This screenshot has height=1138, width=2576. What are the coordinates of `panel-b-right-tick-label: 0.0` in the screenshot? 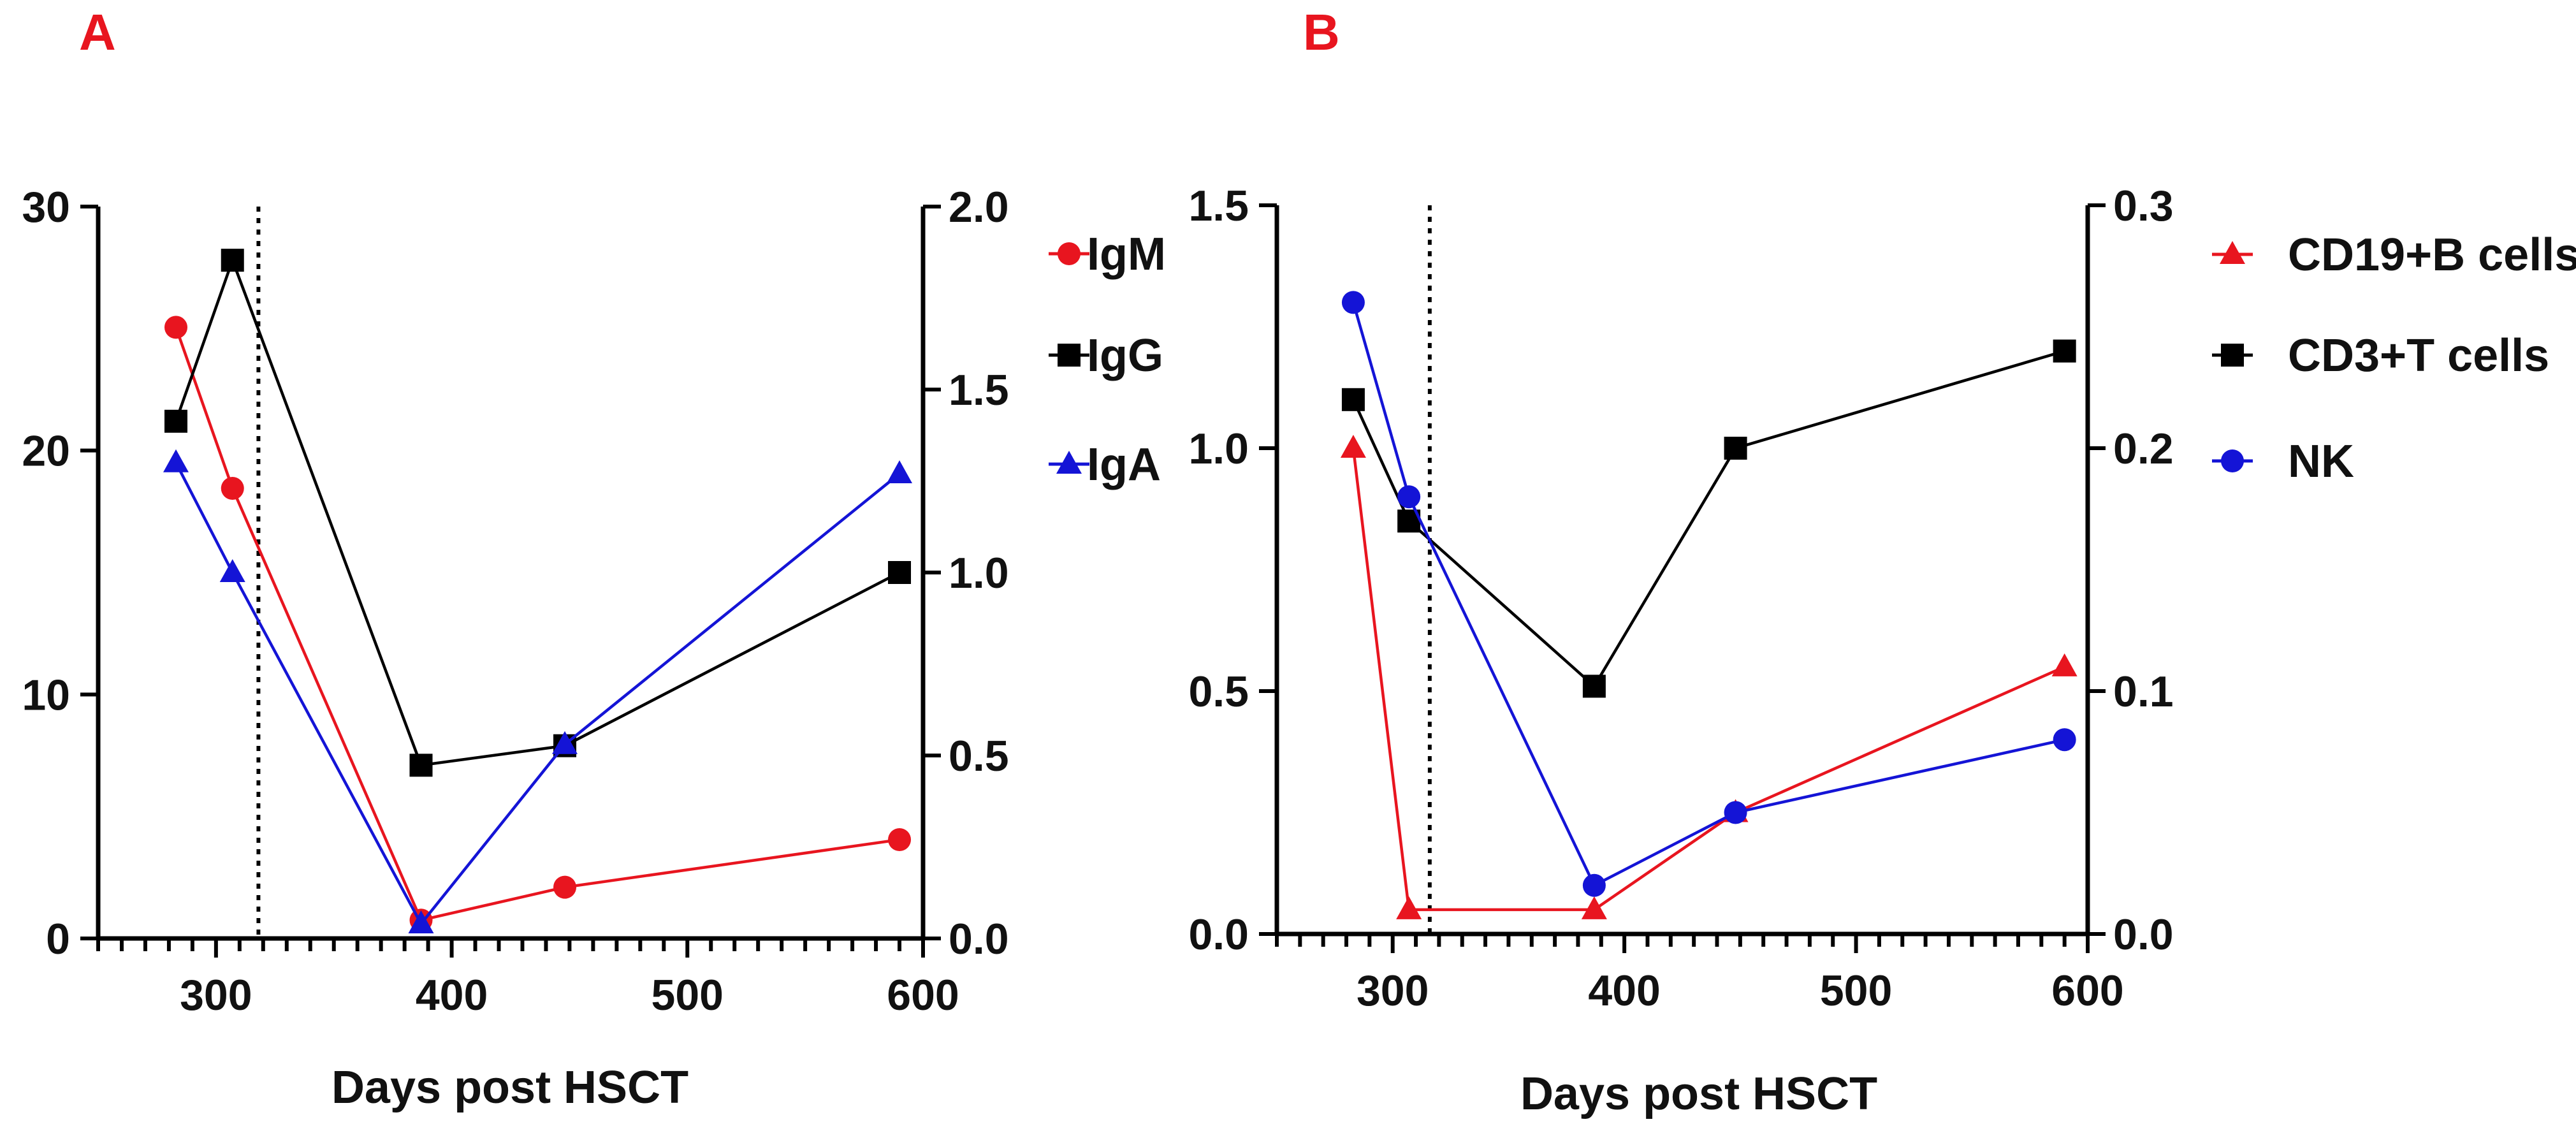 It's located at (2143, 934).